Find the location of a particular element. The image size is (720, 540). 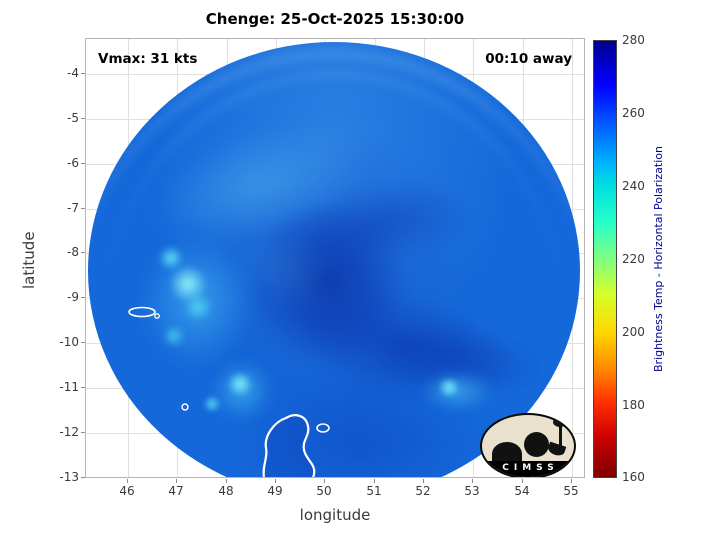

colorbar-tick-label: 180 is located at coordinates (633, 405).